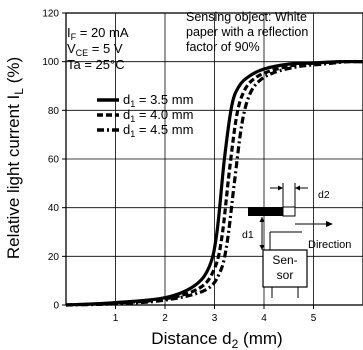  I want to click on annotation-line-1: Sensing object: White, so click(246, 17).